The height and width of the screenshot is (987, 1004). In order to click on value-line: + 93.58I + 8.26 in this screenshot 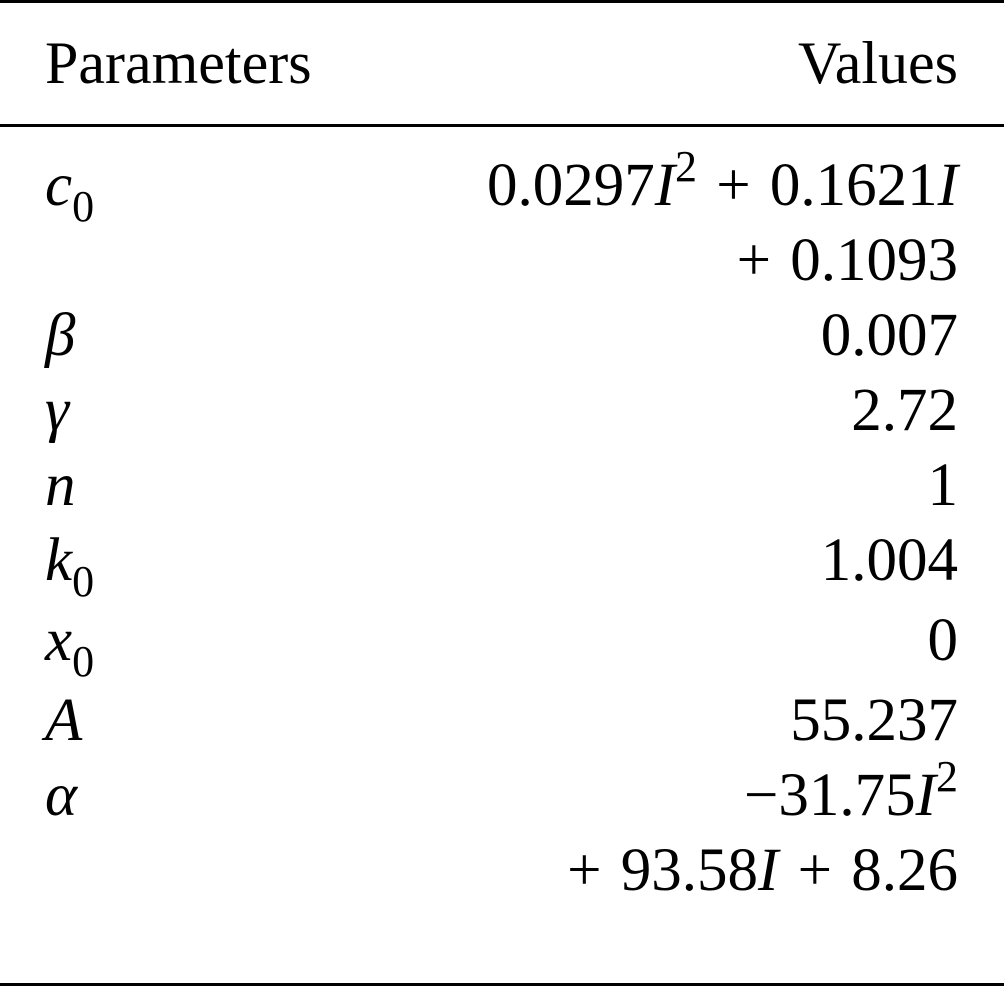, I will do `click(760, 870)`.